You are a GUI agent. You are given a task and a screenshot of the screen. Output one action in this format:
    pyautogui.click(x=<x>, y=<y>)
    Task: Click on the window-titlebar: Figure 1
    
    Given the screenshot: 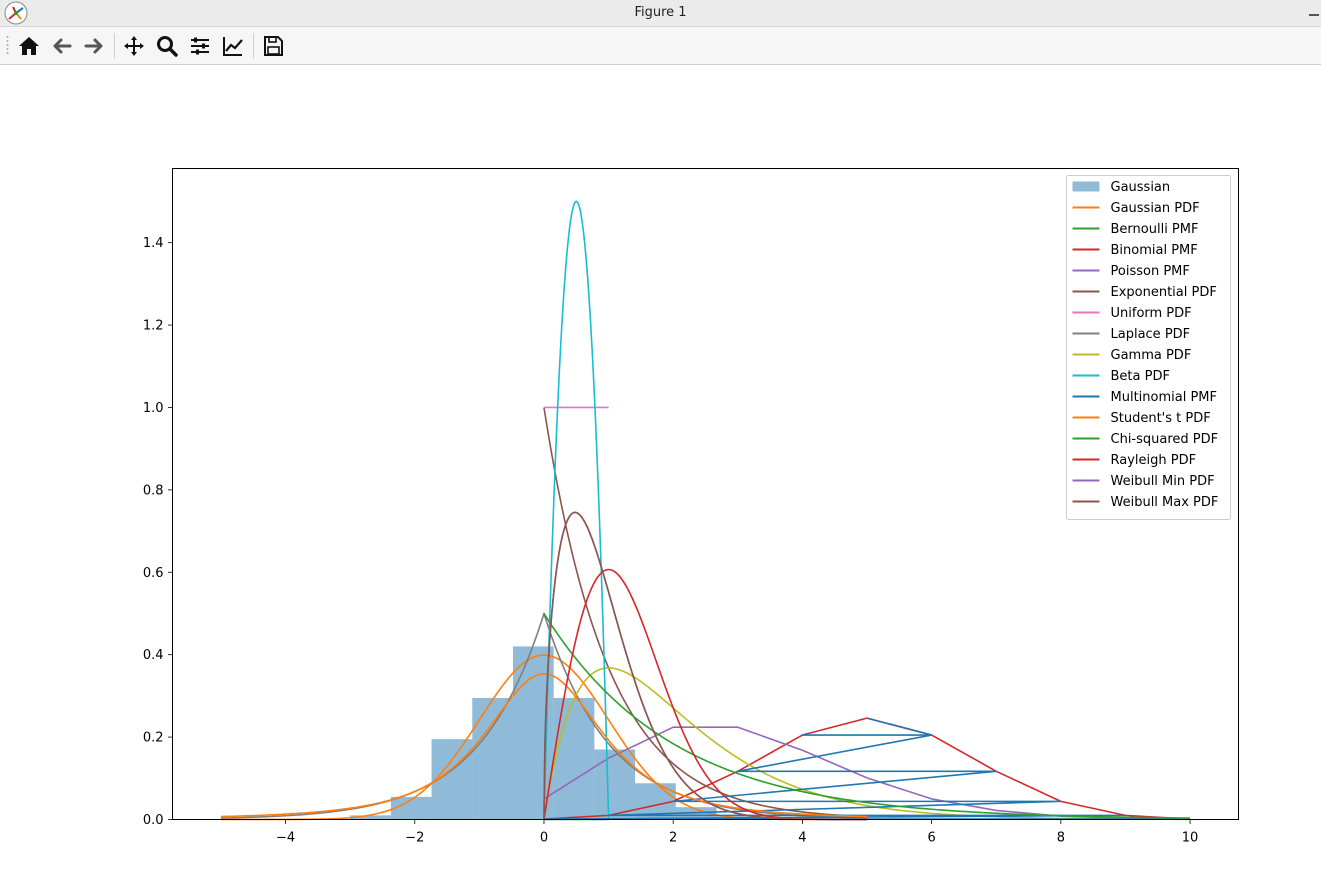 What is the action you would take?
    pyautogui.click(x=660, y=13)
    